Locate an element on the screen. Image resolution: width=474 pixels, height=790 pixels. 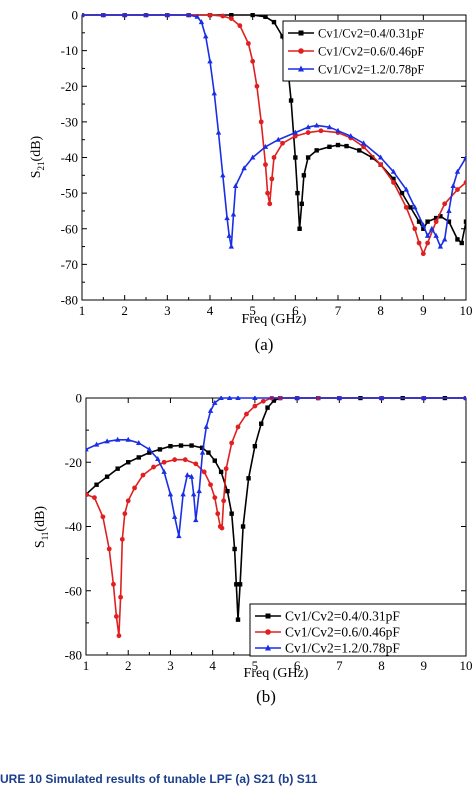
y-tick-label: -40 is located at coordinates (73, 526).